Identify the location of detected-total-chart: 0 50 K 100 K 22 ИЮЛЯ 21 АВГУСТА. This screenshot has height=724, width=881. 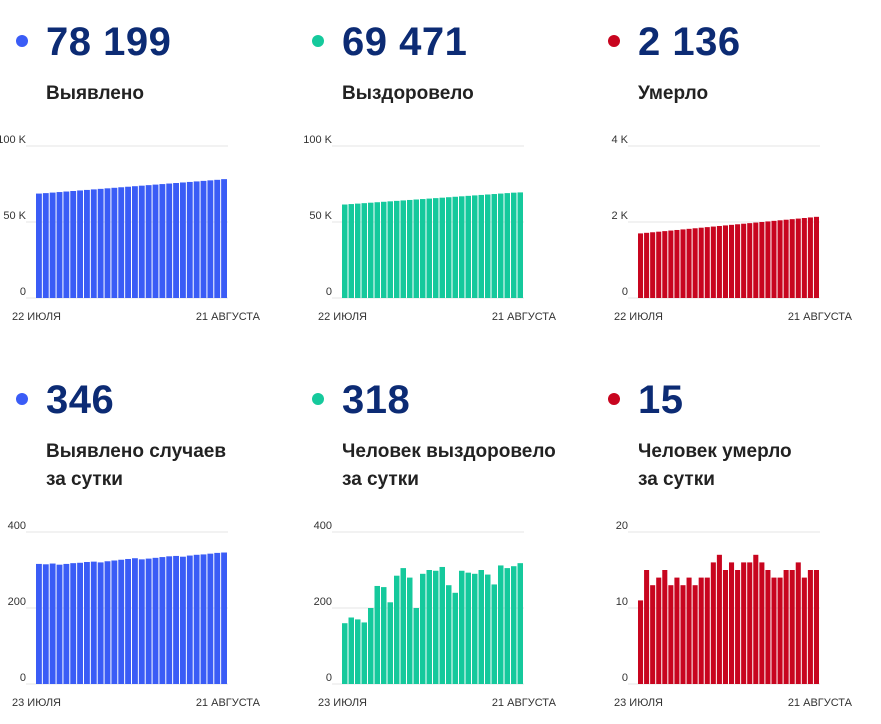
(130, 228).